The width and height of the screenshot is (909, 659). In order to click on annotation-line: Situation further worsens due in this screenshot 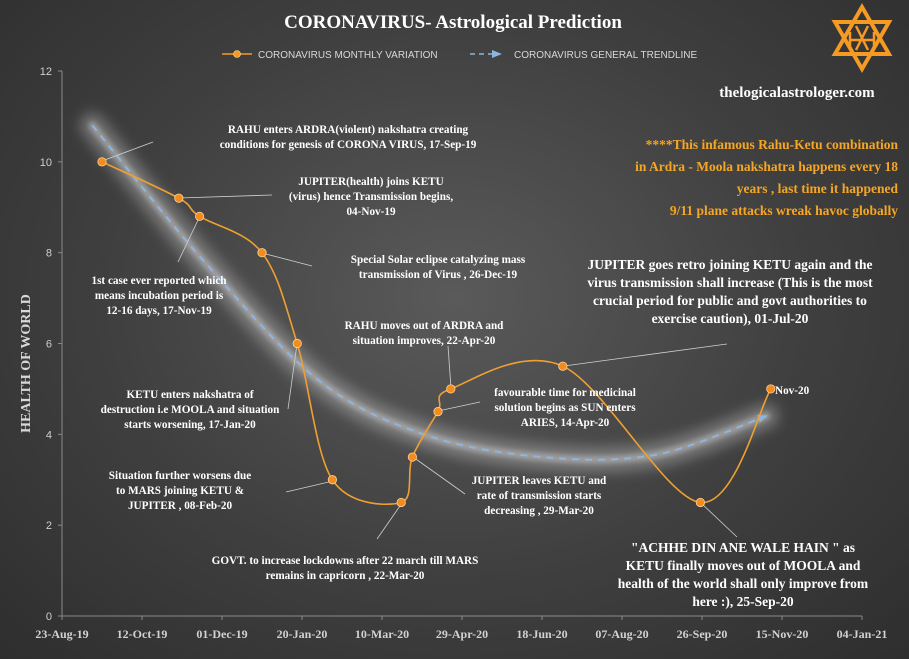, I will do `click(180, 476)`.